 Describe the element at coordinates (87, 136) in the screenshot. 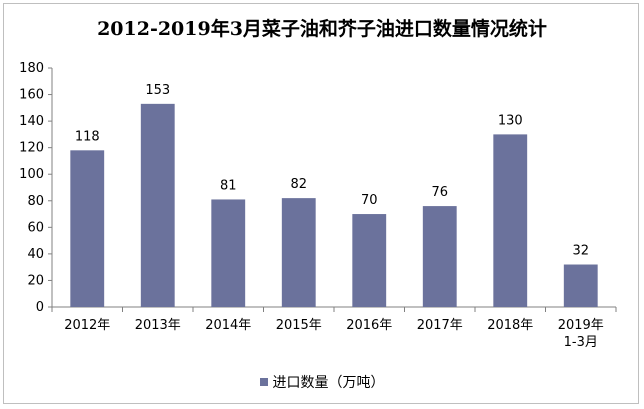

I see `data-label: 118` at that location.